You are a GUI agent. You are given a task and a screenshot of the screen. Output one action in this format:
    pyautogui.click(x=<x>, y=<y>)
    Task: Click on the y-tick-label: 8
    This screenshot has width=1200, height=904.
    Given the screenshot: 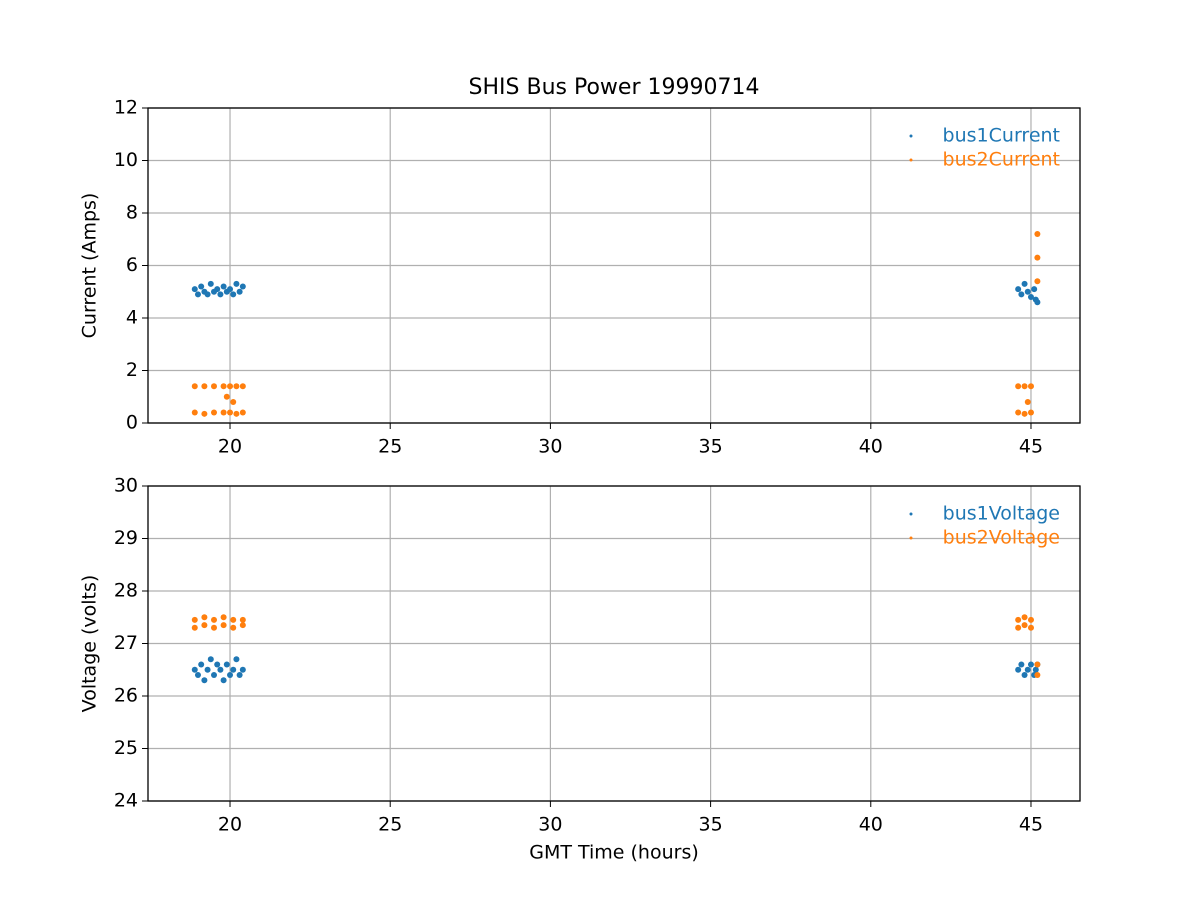 What is the action you would take?
    pyautogui.click(x=132, y=213)
    